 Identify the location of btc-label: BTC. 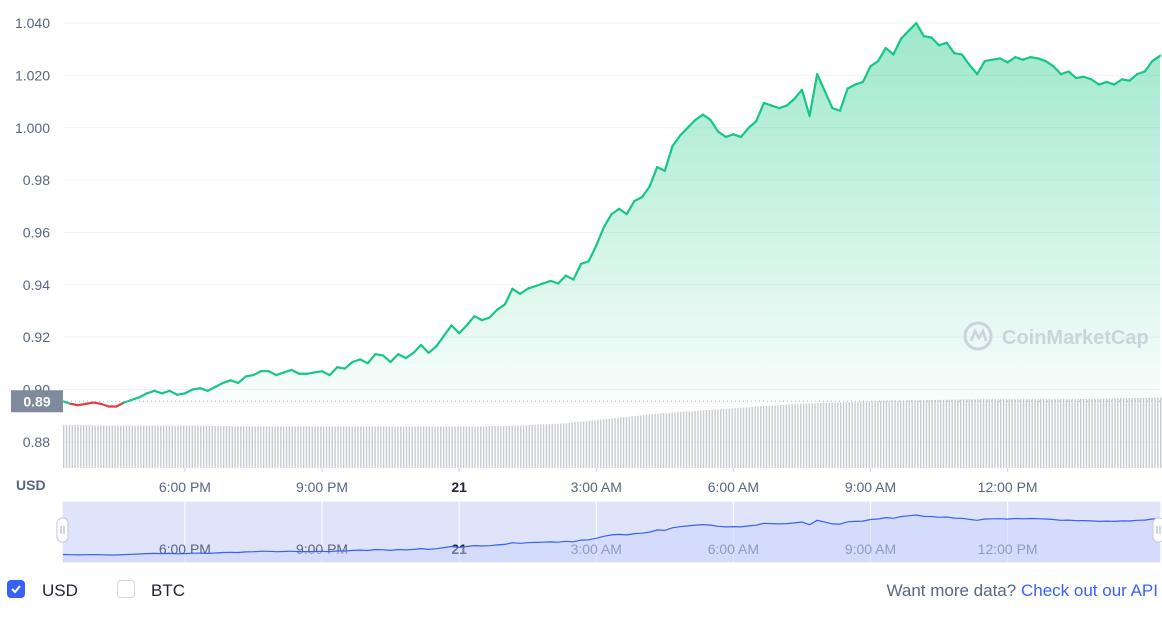
(168, 590).